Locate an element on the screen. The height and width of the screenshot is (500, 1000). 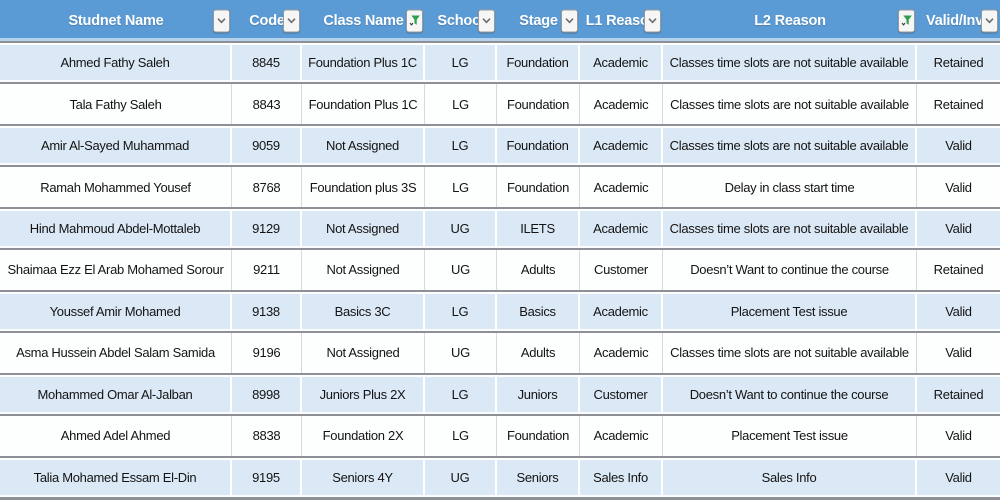
cell-class-name: Juniors Plus 2X is located at coordinates (363, 394).